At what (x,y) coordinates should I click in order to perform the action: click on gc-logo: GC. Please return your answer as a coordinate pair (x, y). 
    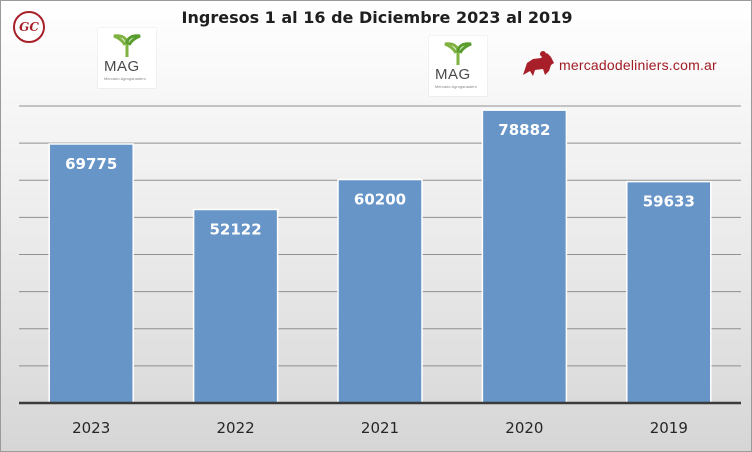
    Looking at the image, I should click on (29, 27).